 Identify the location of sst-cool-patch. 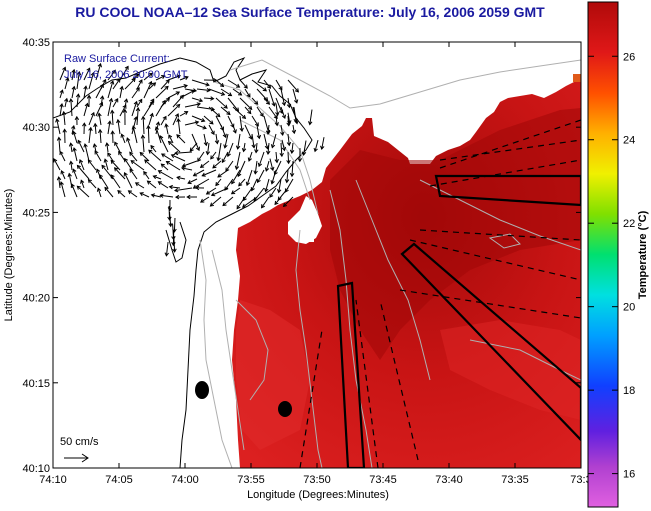
(273, 375).